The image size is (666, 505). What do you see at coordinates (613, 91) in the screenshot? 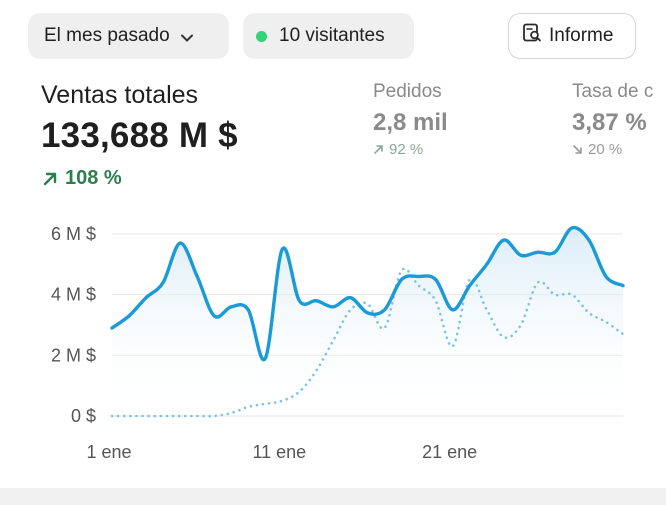
I see `conversion-rate-label: Tasa de c` at bounding box center [613, 91].